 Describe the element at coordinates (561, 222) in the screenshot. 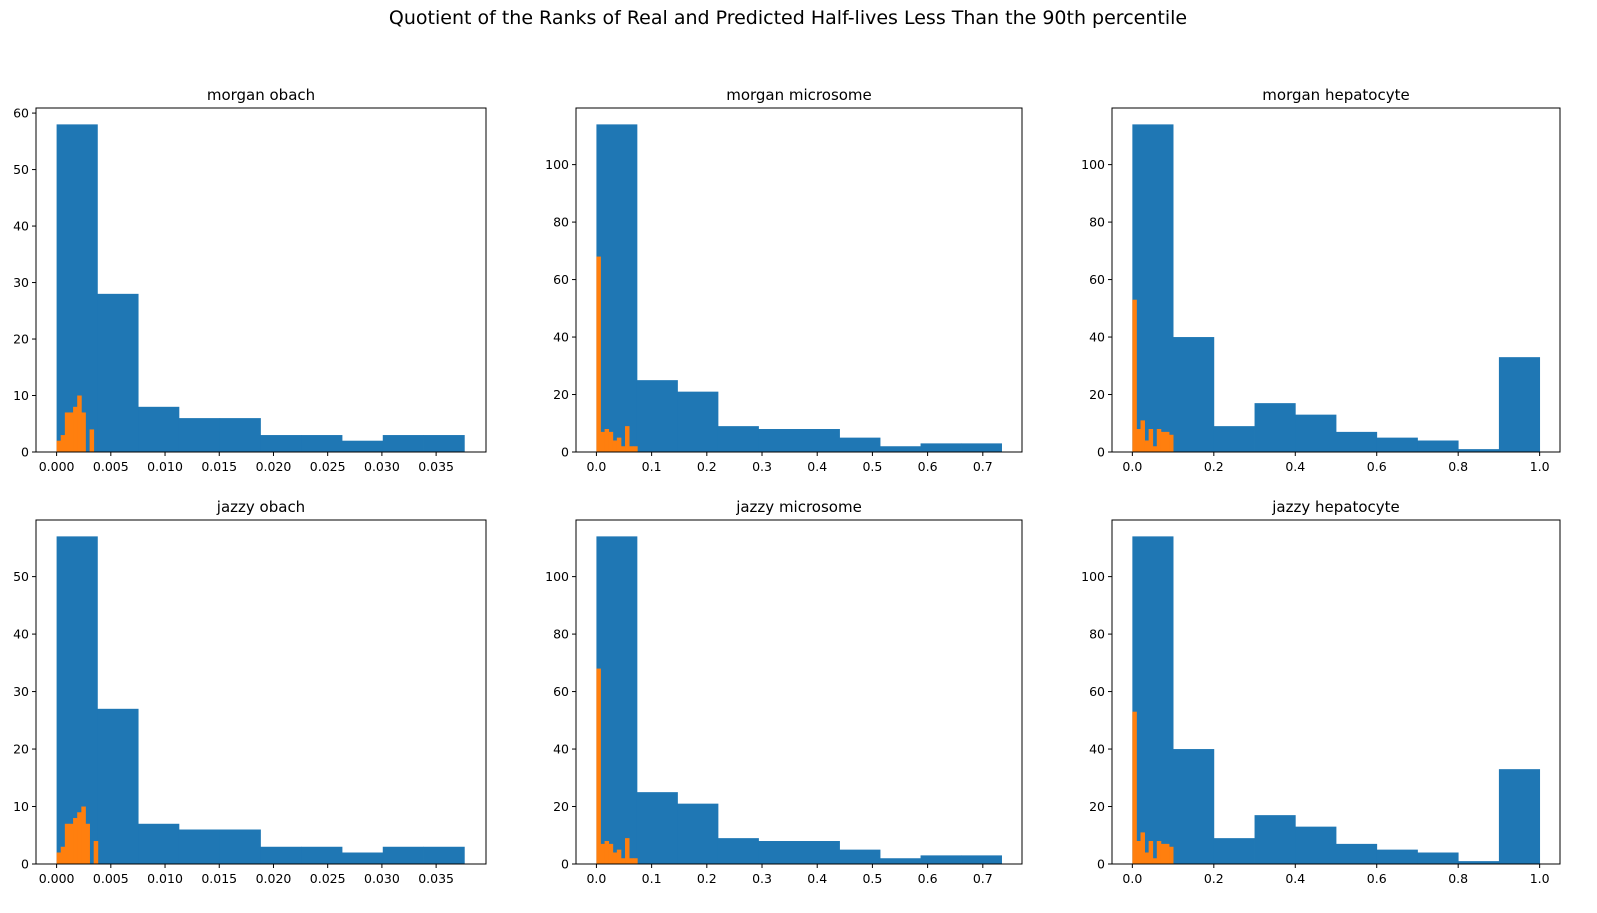

I see `y-tick-label: 80` at that location.